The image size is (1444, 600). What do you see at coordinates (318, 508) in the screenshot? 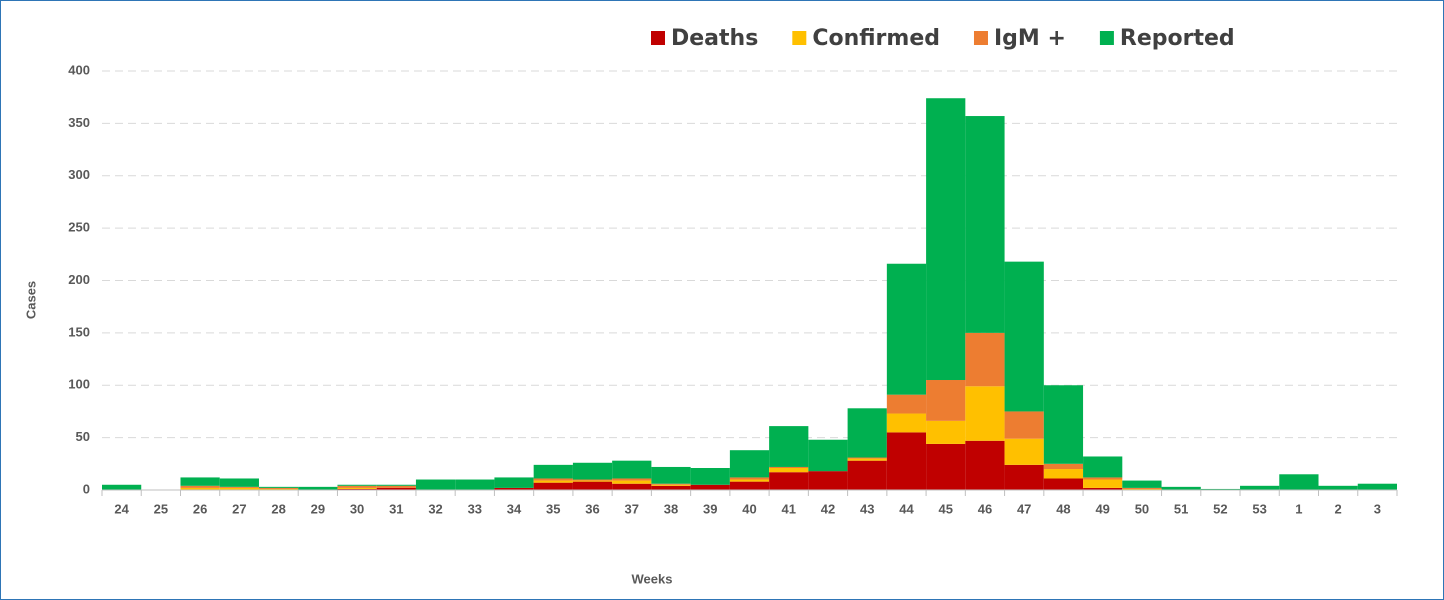
I see `x-tick-label: 29` at bounding box center [318, 508].